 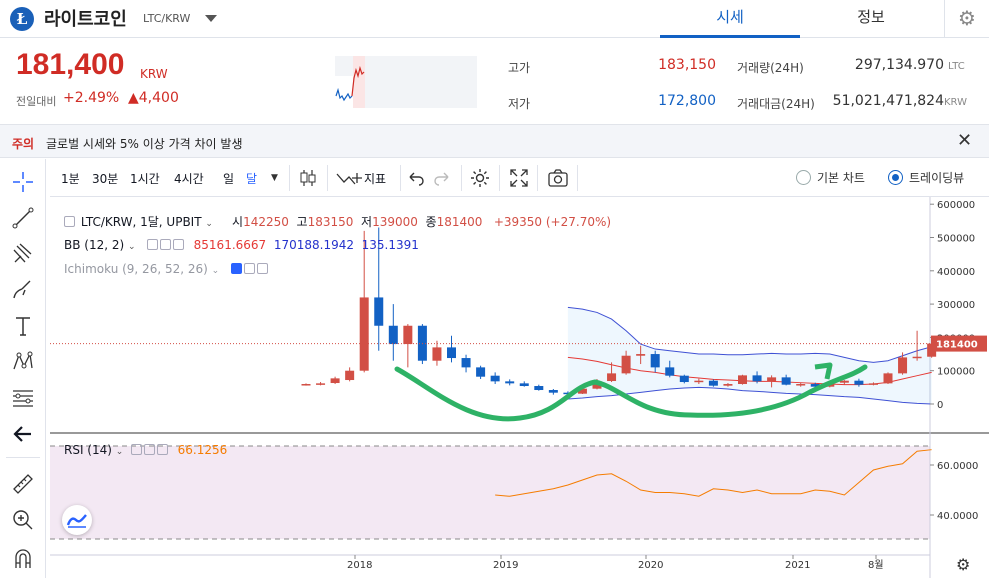 I want to click on ruler-icon, so click(x=23, y=484).